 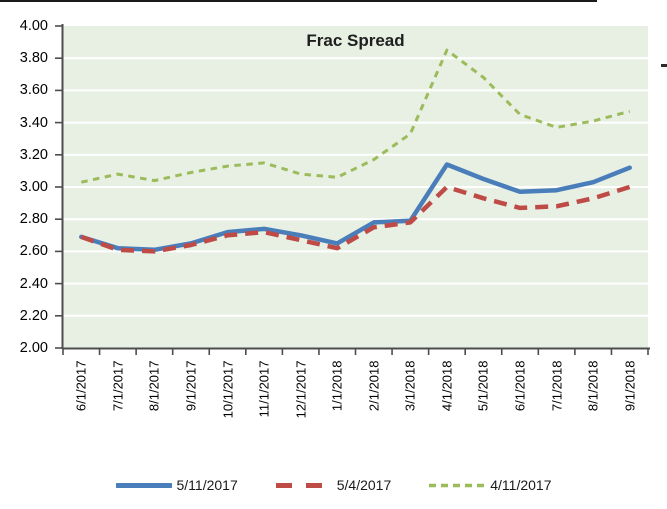 What do you see at coordinates (33, 122) in the screenshot?
I see `y-tick-label: 3.40` at bounding box center [33, 122].